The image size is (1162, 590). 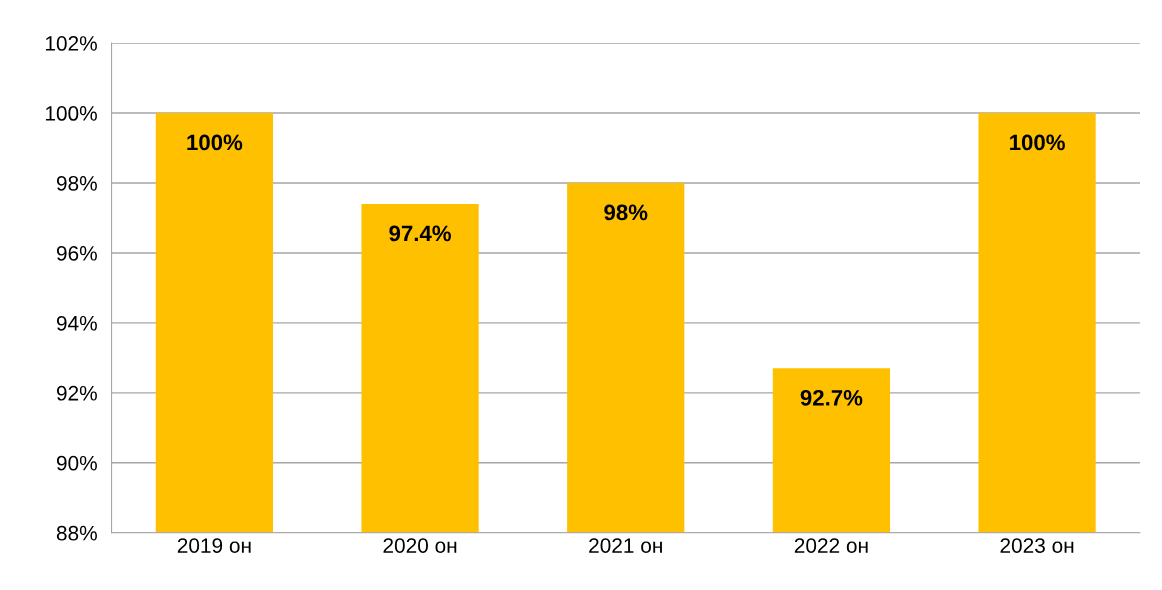 What do you see at coordinates (214, 545) in the screenshot?
I see `x-tick-label: 2019 он` at bounding box center [214, 545].